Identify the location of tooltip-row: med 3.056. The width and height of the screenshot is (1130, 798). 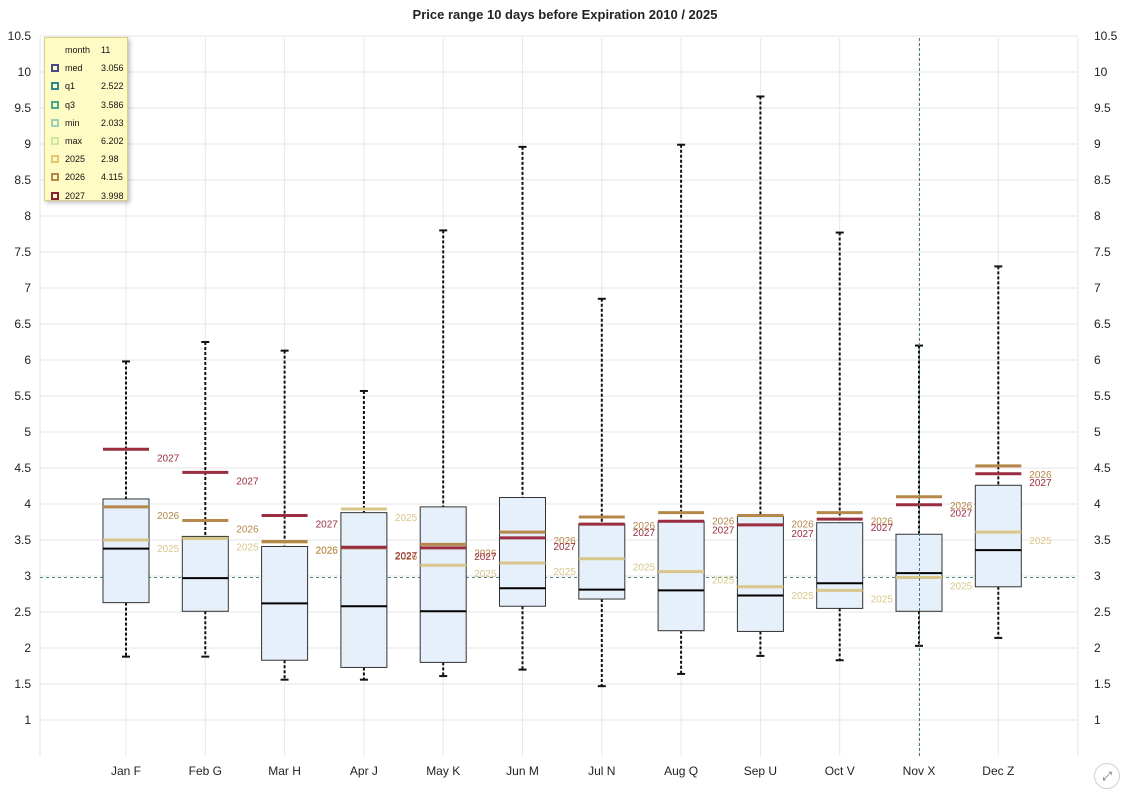
(89, 68).